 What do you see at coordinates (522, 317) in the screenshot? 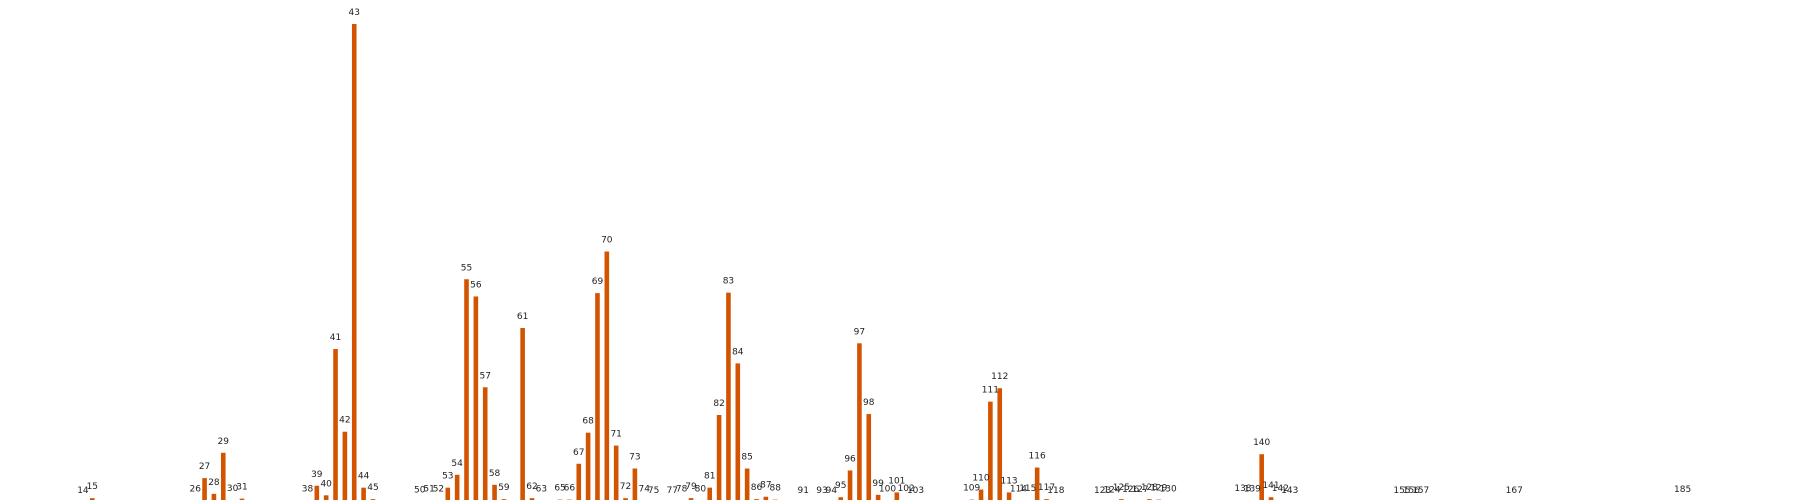
I see `bar-label-61: 61` at bounding box center [522, 317].